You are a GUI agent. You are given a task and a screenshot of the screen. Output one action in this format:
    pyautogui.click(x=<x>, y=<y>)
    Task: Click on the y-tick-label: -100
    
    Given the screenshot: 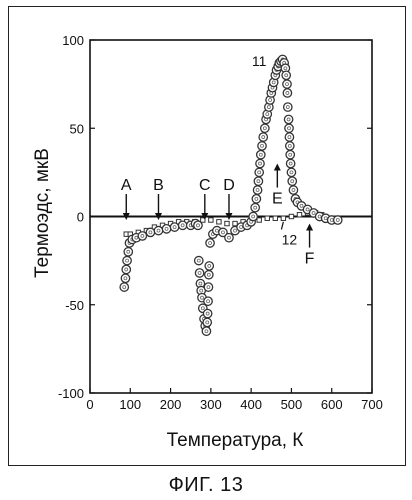 What is the action you would take?
    pyautogui.click(x=71, y=393)
    